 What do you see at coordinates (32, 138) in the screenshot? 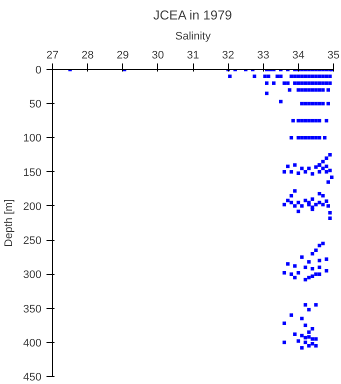
I see `y-tick-label: 100` at bounding box center [32, 138].